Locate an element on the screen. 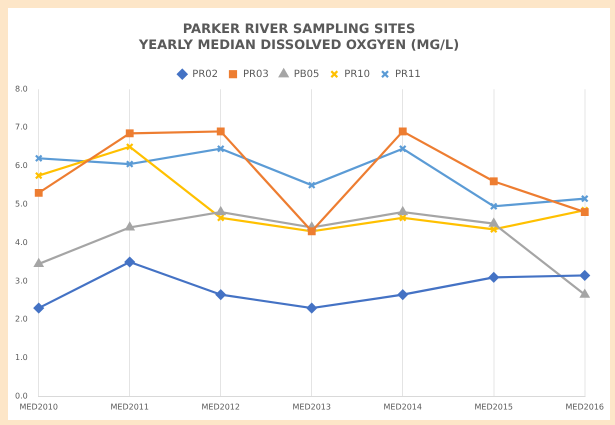 This screenshot has height=425, width=615. x-tick-label: MED2015 is located at coordinates (493, 407).